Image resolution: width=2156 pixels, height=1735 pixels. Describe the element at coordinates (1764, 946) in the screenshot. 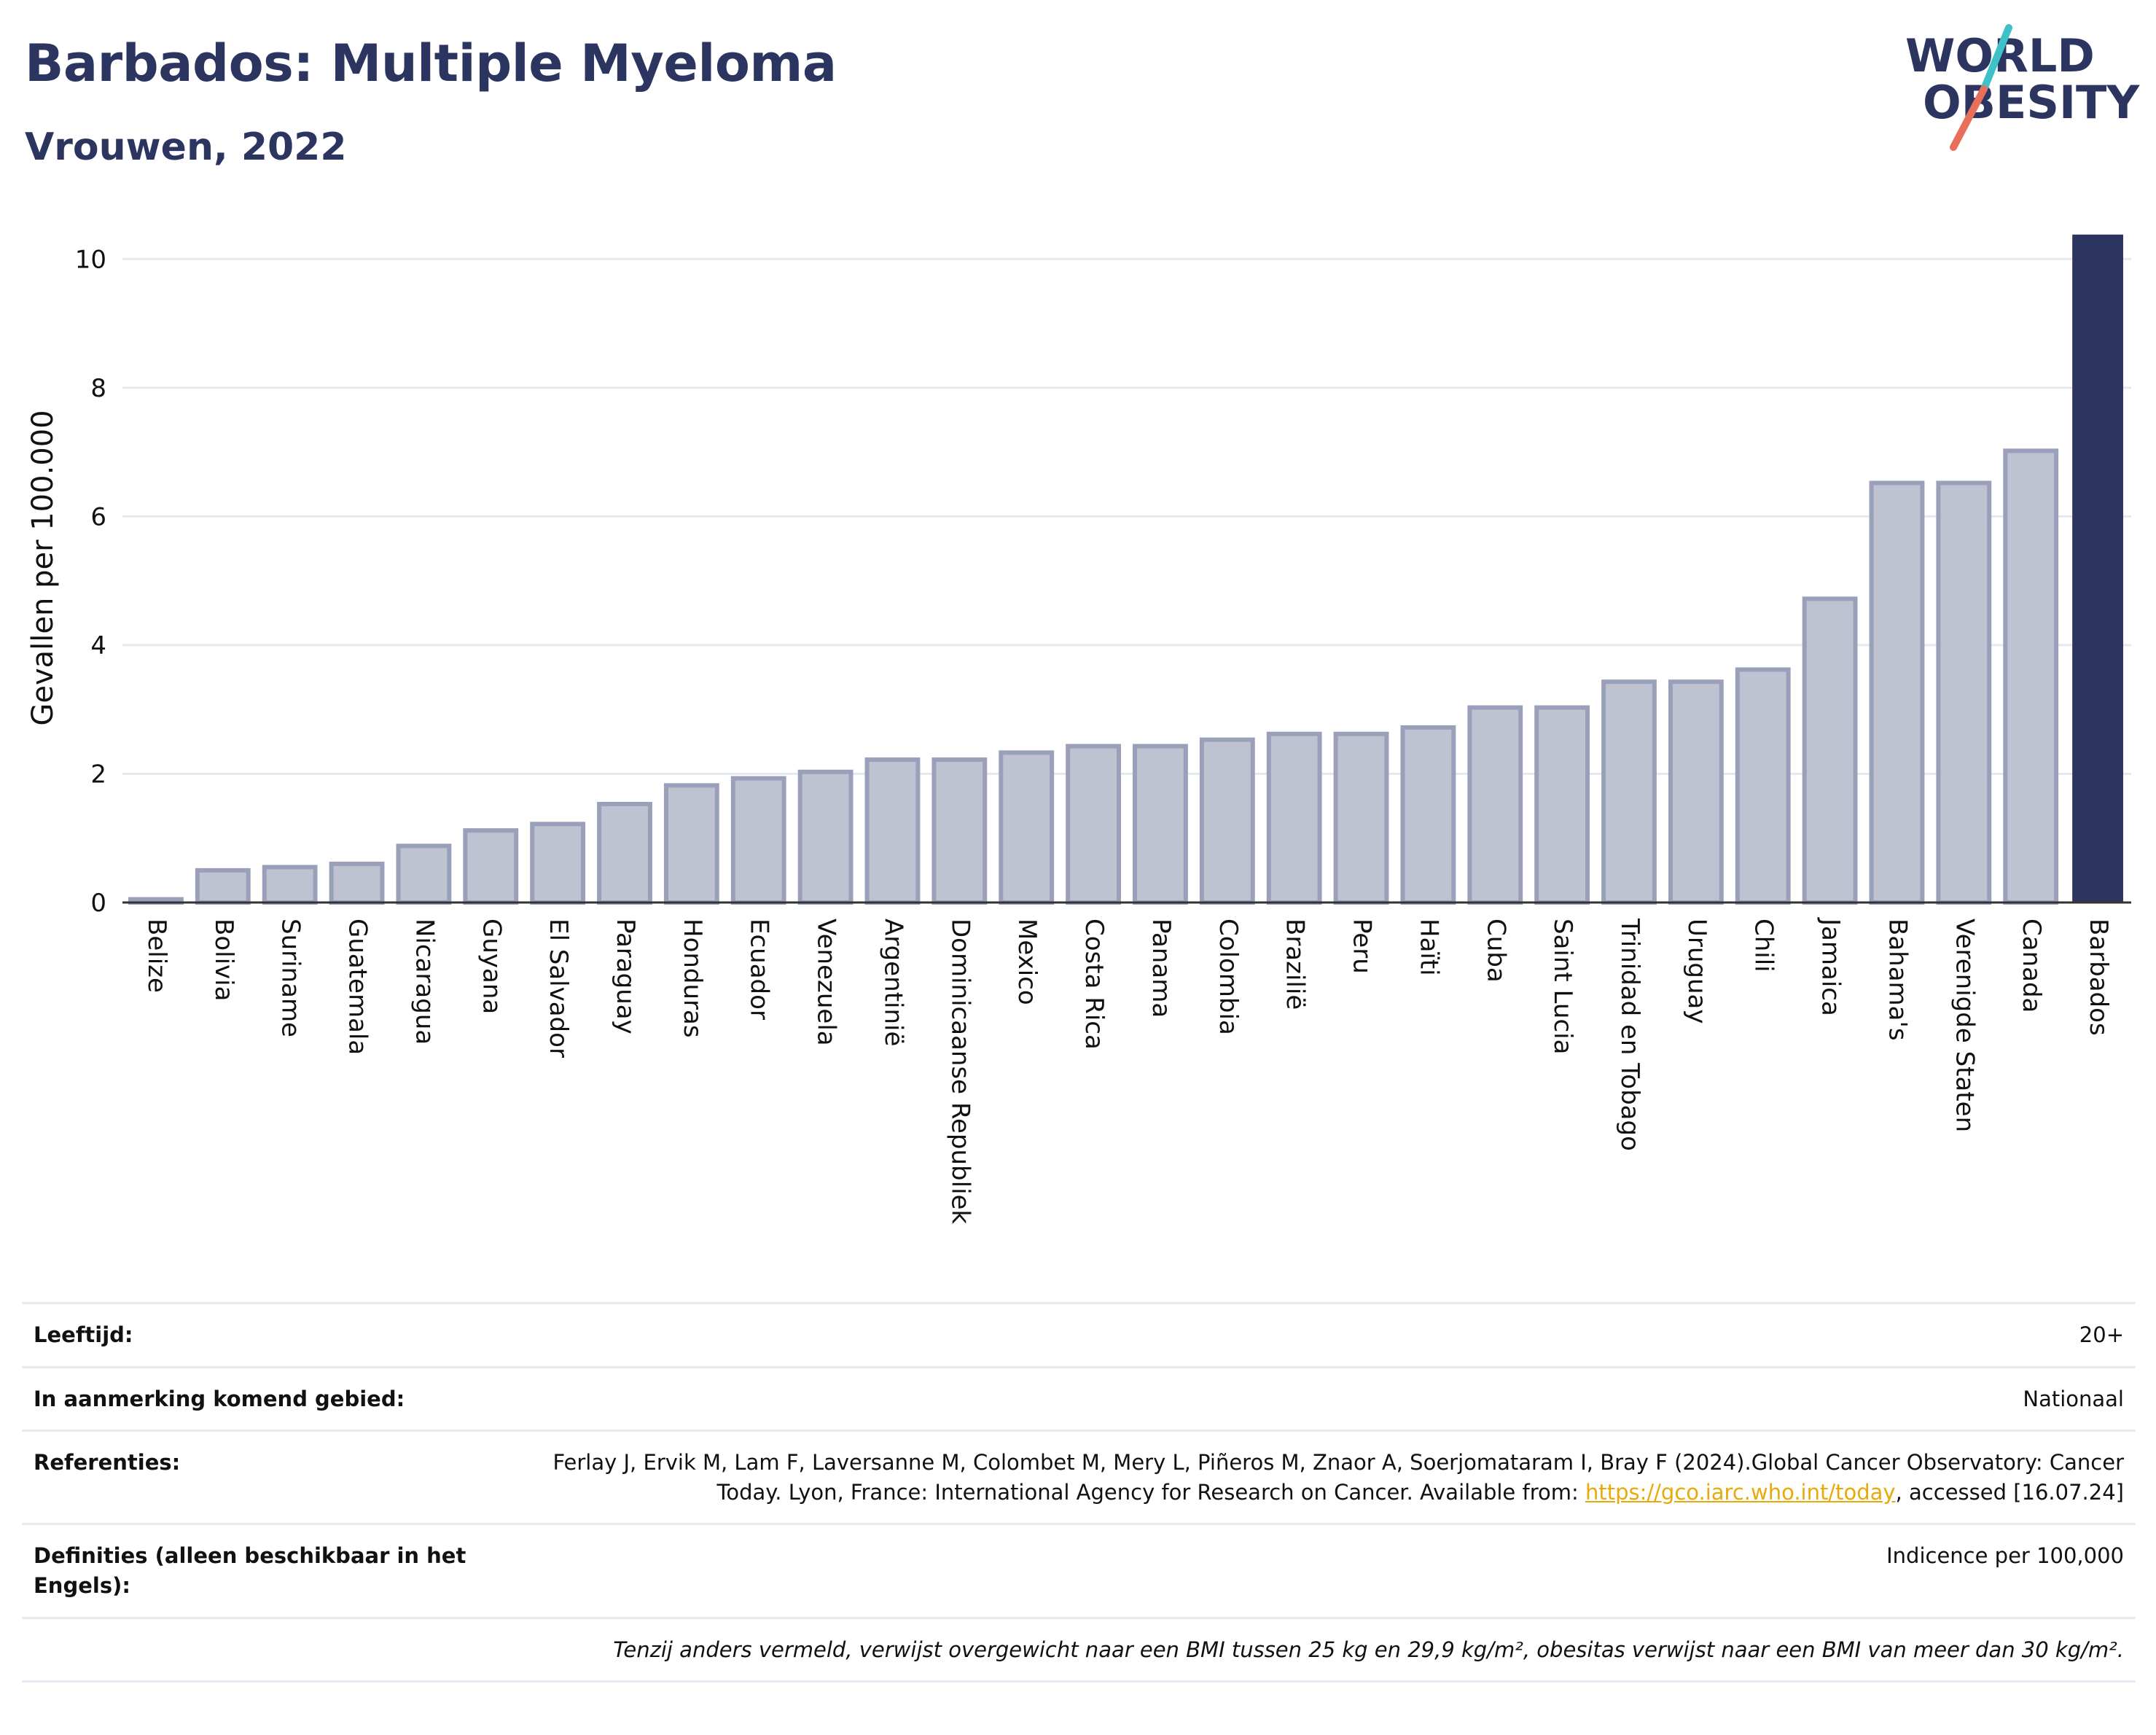

I see `x-tick-label: Chili` at that location.